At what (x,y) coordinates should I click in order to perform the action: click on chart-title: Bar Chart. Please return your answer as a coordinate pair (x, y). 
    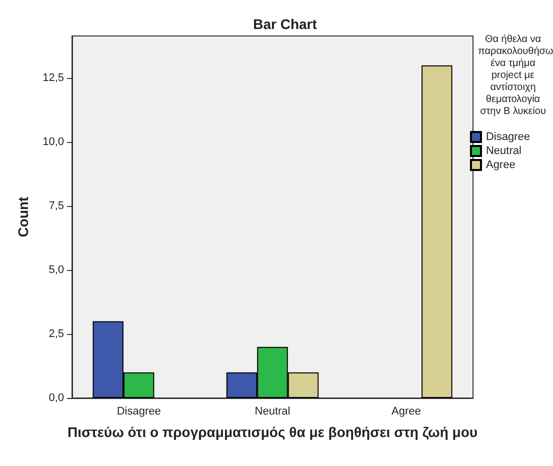
    Looking at the image, I should click on (285, 24).